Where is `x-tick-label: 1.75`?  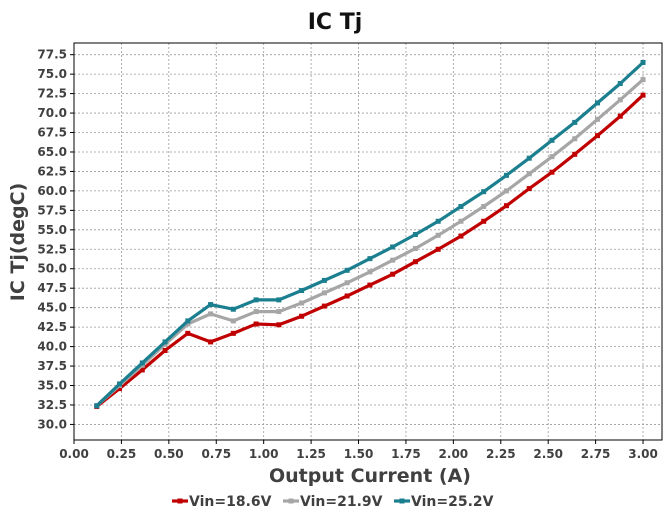 x-tick-label: 1.75 is located at coordinates (406, 454).